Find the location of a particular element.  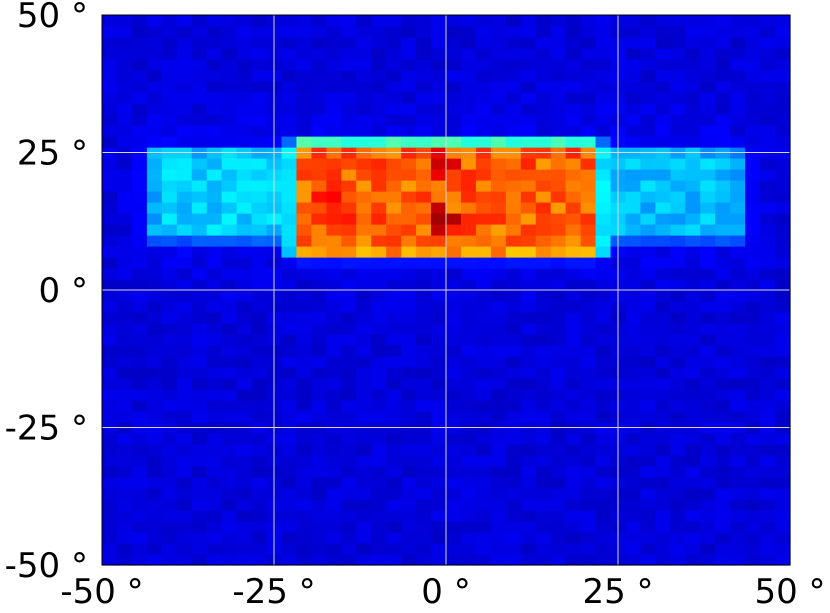

y-tick-label: 25 ° is located at coordinates (52, 154).